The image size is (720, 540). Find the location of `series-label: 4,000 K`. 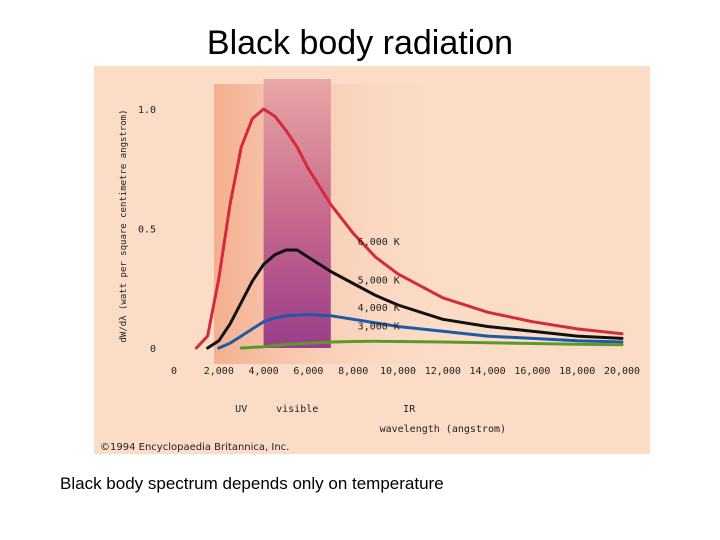

series-label: 4,000 K is located at coordinates (379, 308).